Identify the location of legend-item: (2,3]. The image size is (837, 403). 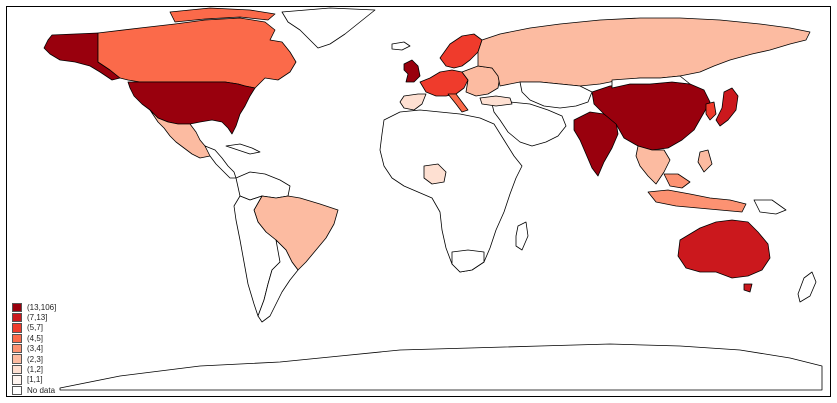
(47, 359).